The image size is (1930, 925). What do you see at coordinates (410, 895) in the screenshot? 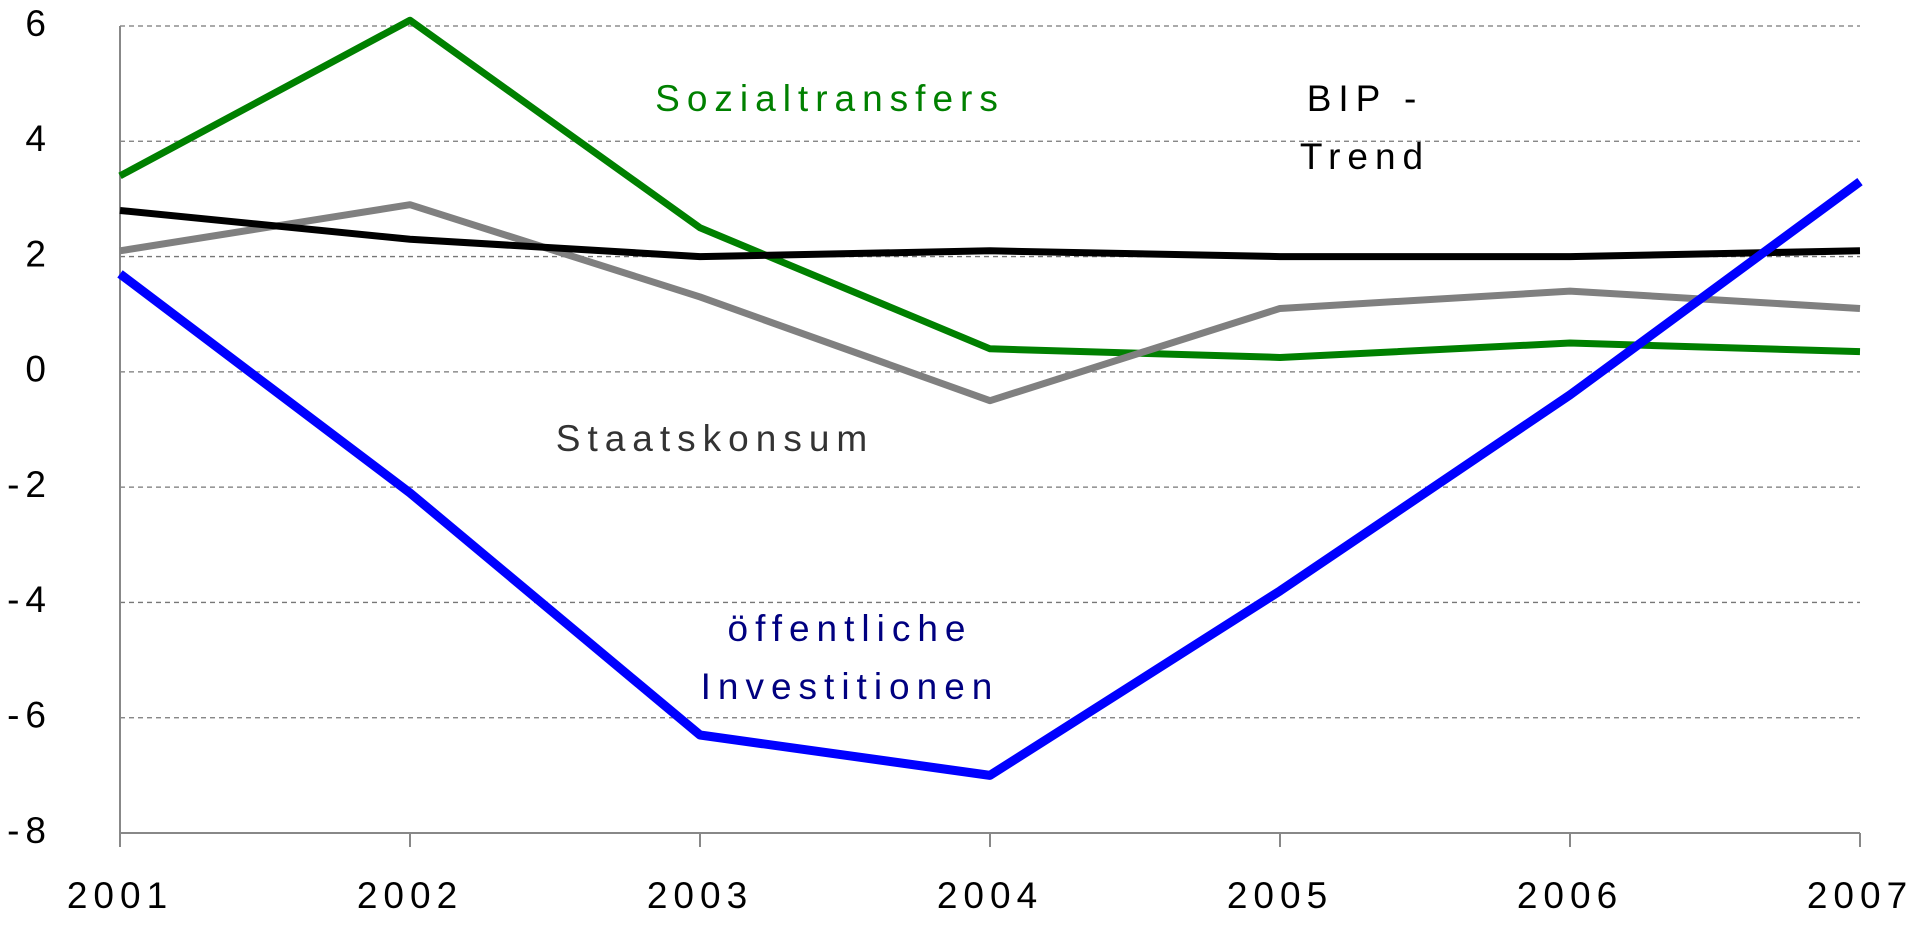
I see `x-tick-label: 2002` at bounding box center [410, 895].